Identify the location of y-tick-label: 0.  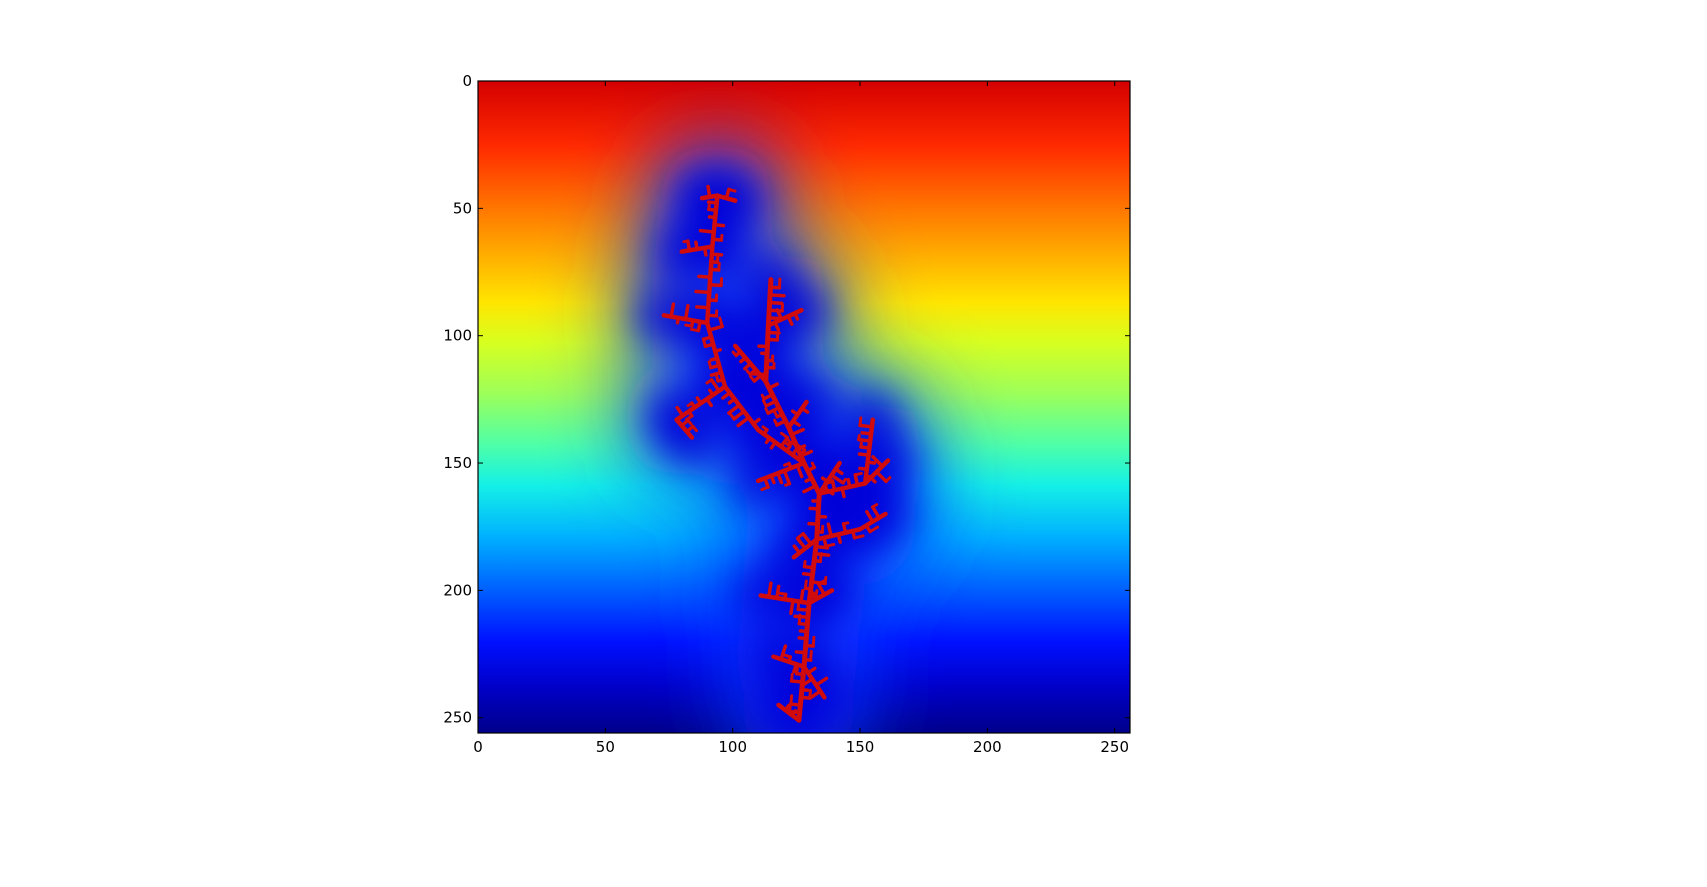
(467, 81).